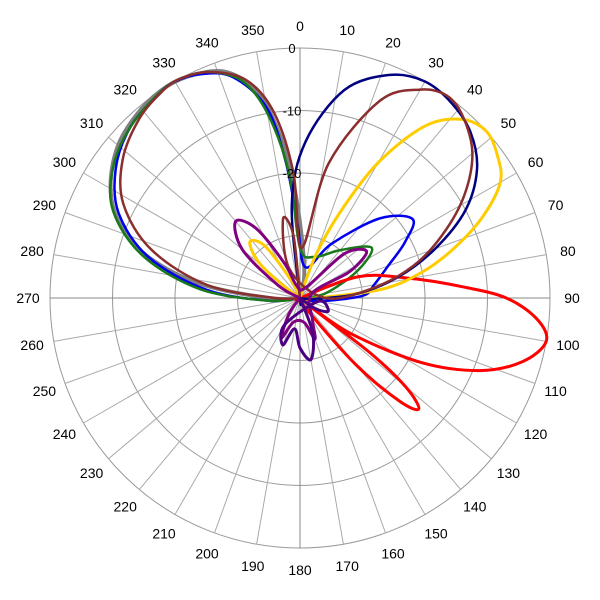 The width and height of the screenshot is (600, 600). What do you see at coordinates (65, 162) in the screenshot?
I see `angle-tick-label-300: 300` at bounding box center [65, 162].